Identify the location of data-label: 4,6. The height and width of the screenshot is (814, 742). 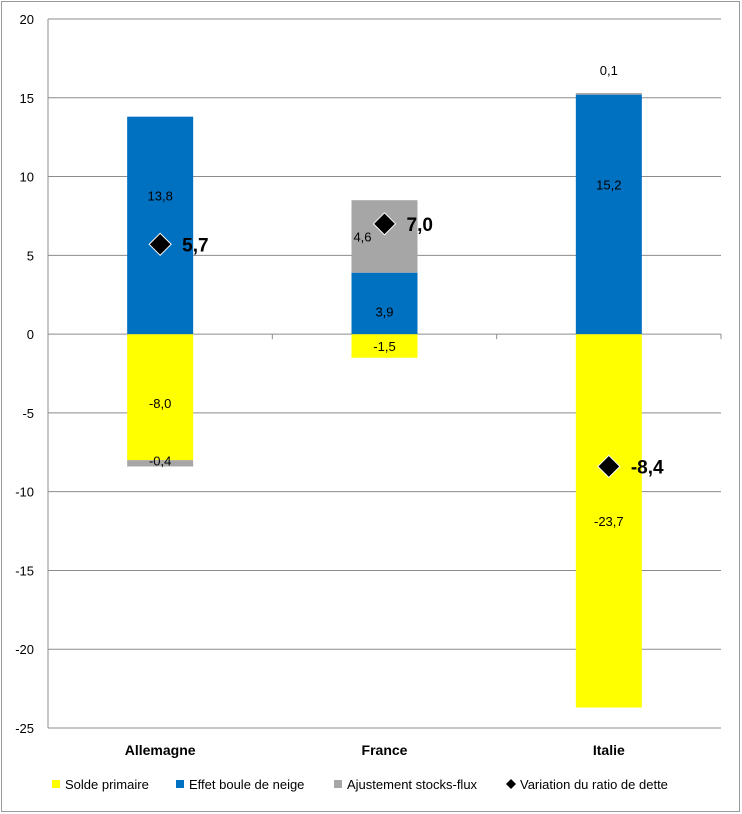
(362, 236).